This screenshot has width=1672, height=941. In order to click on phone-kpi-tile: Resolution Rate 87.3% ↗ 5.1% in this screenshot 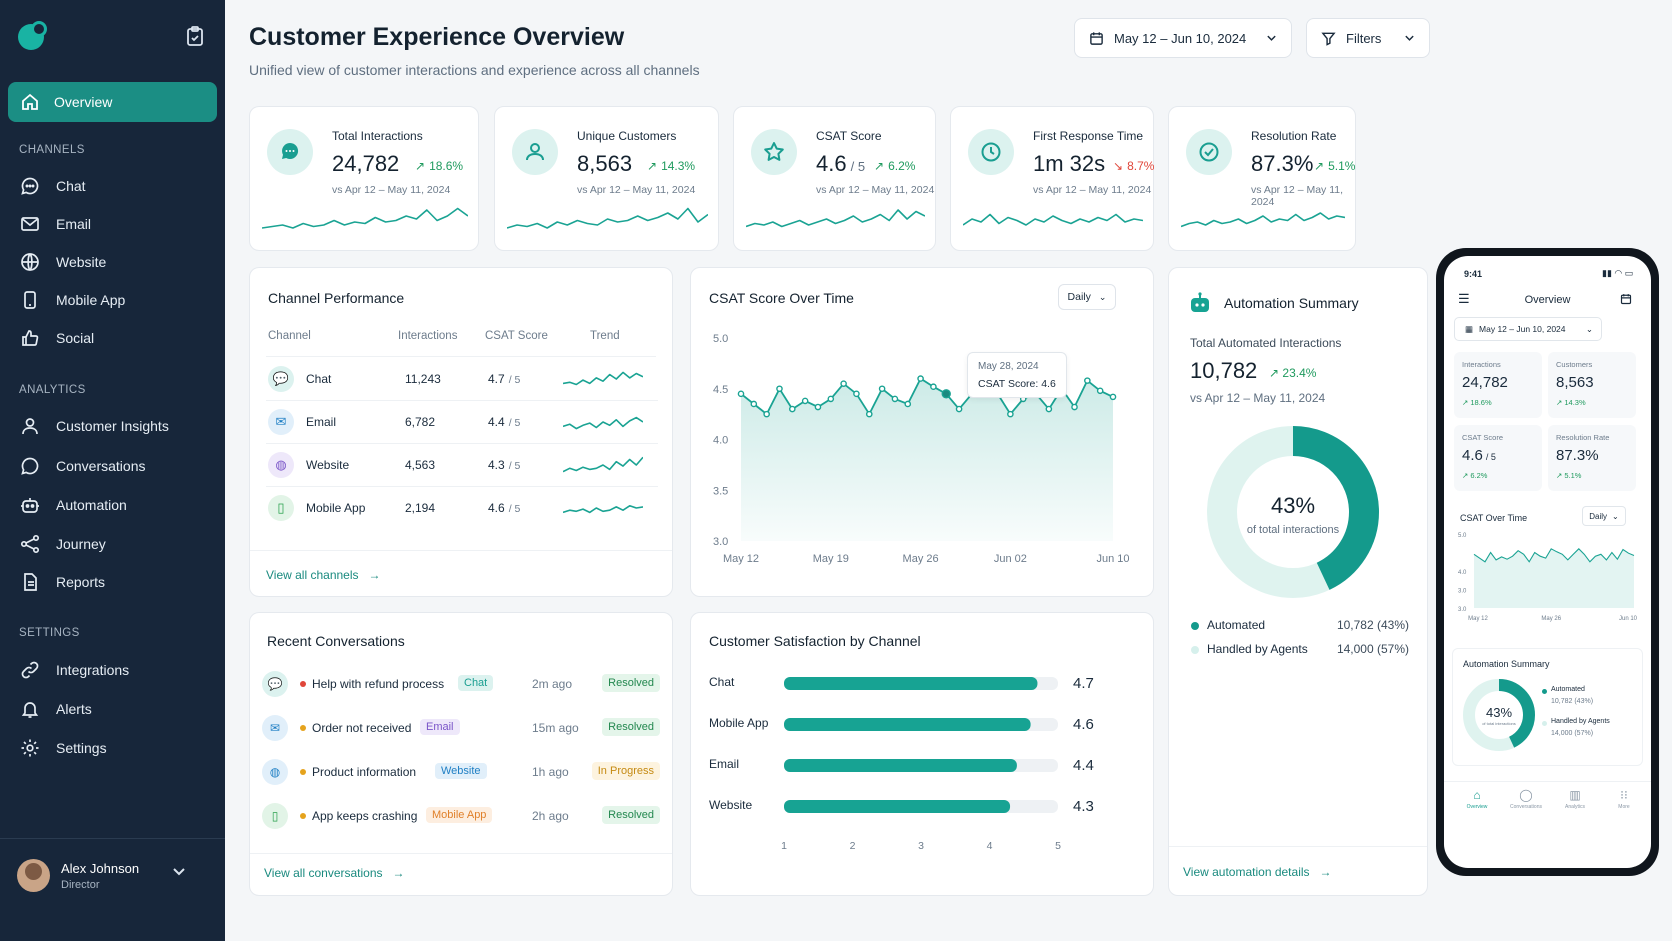, I will do `click(1592, 458)`.